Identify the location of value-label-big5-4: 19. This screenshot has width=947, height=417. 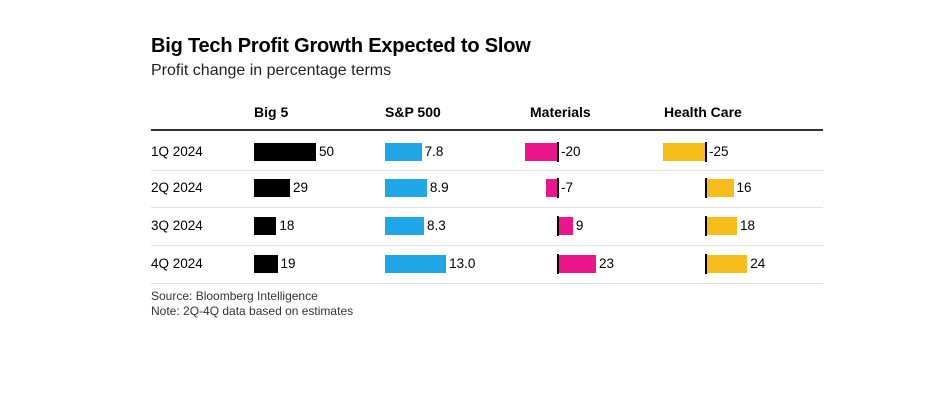
(288, 263).